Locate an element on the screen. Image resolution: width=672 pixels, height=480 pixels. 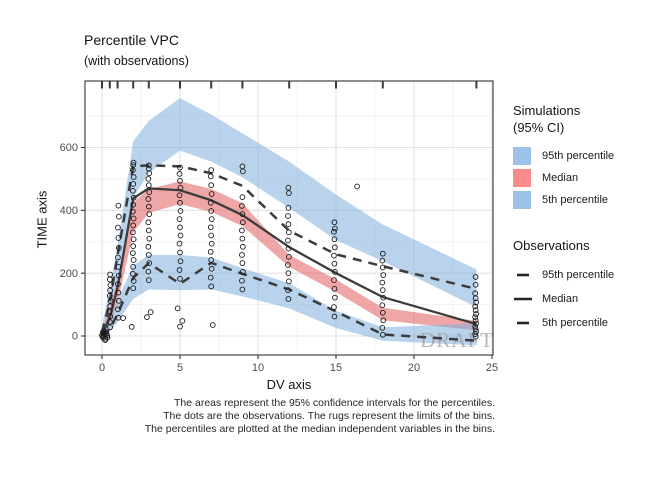
legend-label: 95th percentile is located at coordinates (578, 275).